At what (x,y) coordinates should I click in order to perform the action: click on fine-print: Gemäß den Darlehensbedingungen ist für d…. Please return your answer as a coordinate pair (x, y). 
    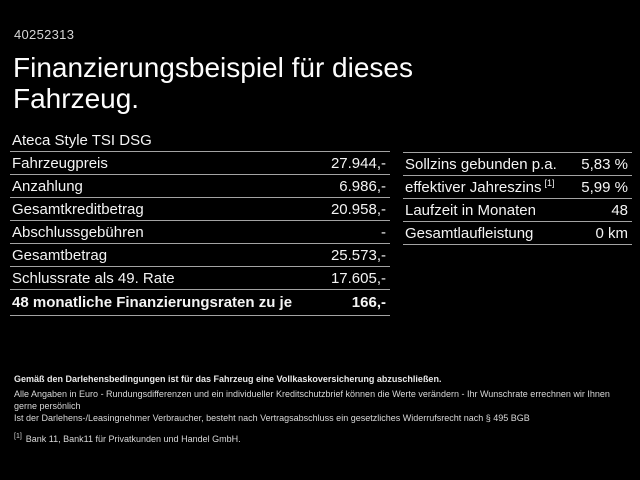
    Looking at the image, I should click on (324, 409).